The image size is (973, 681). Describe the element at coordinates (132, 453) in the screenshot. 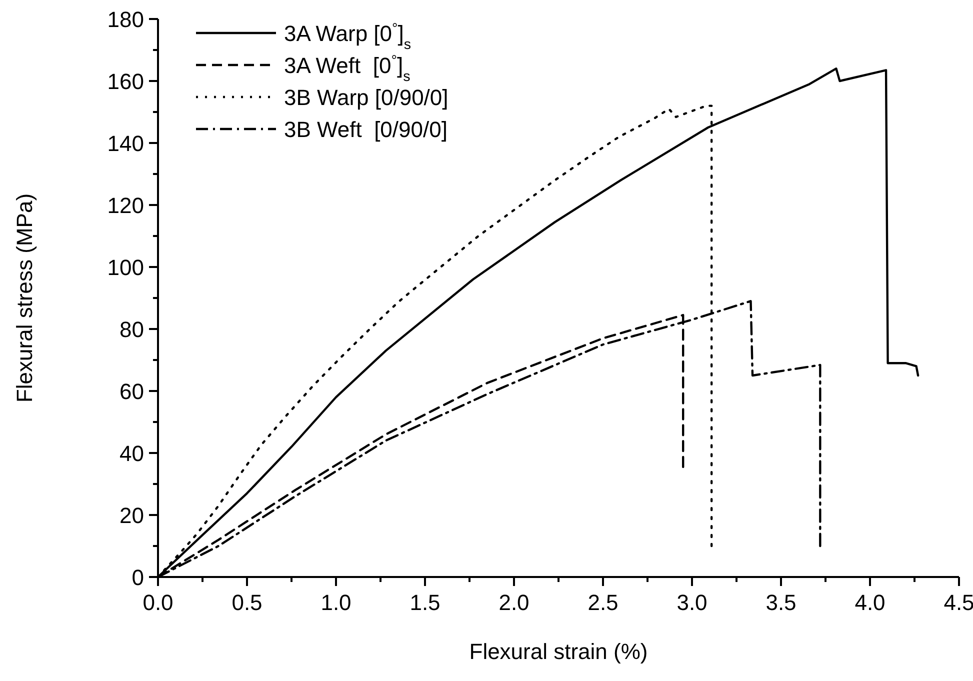

I see `y-tick-label: 40` at that location.